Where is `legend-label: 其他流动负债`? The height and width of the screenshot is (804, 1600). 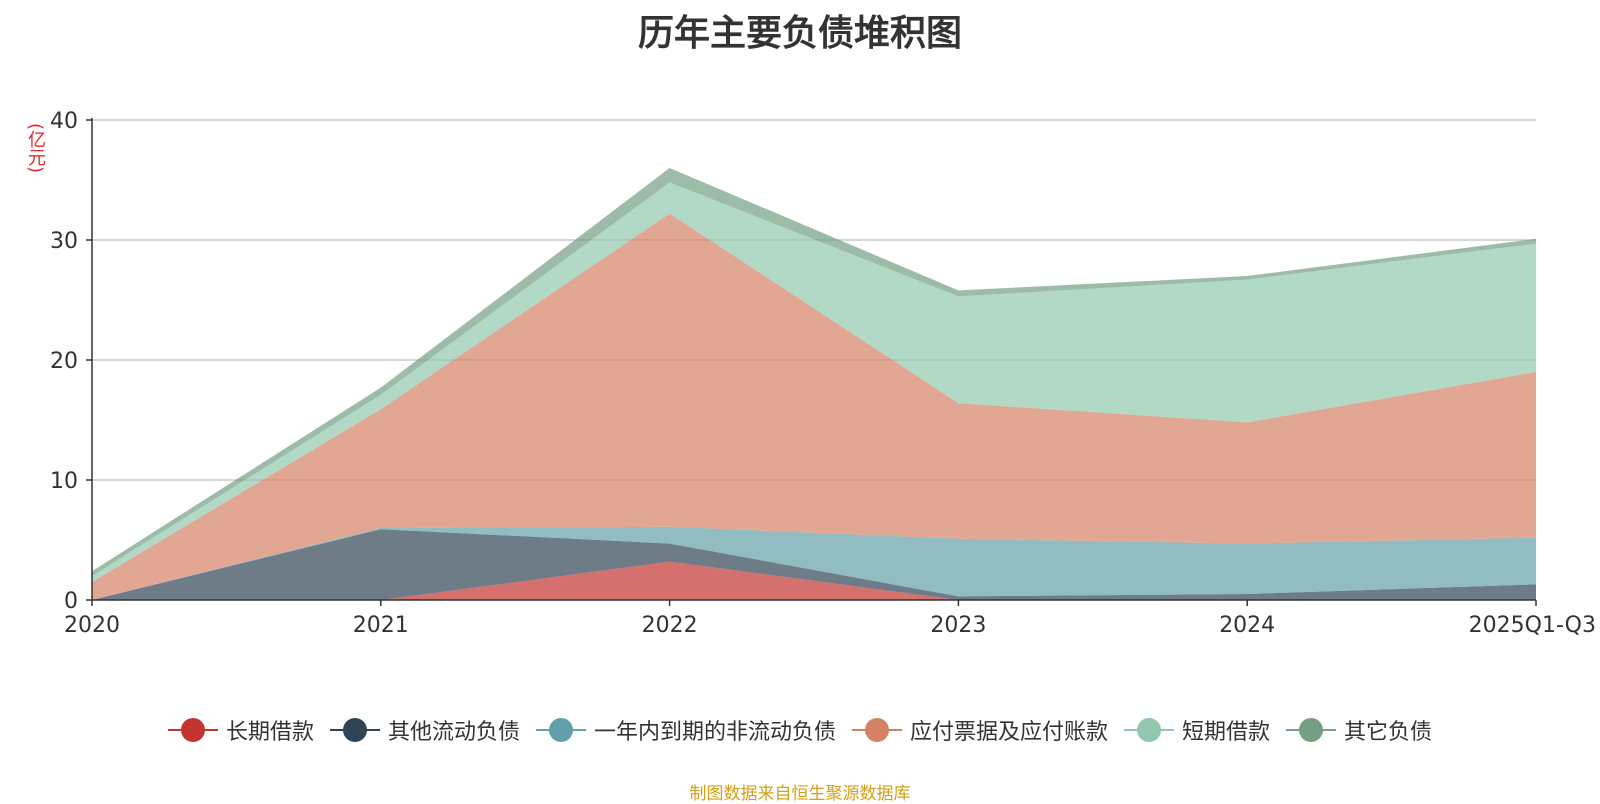 legend-label: 其他流动负债 is located at coordinates (453, 732).